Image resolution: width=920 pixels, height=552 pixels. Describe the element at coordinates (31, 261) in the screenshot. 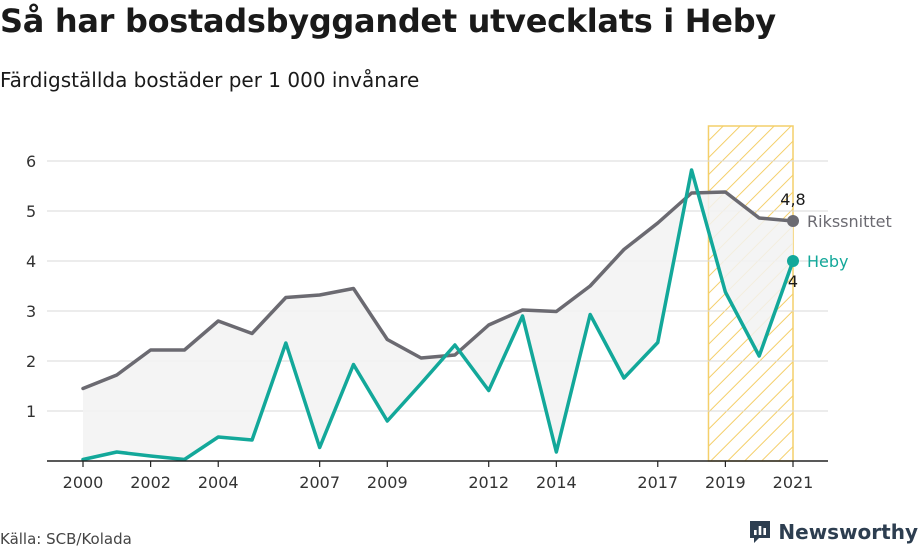

I see `y-tick-label: 4` at that location.